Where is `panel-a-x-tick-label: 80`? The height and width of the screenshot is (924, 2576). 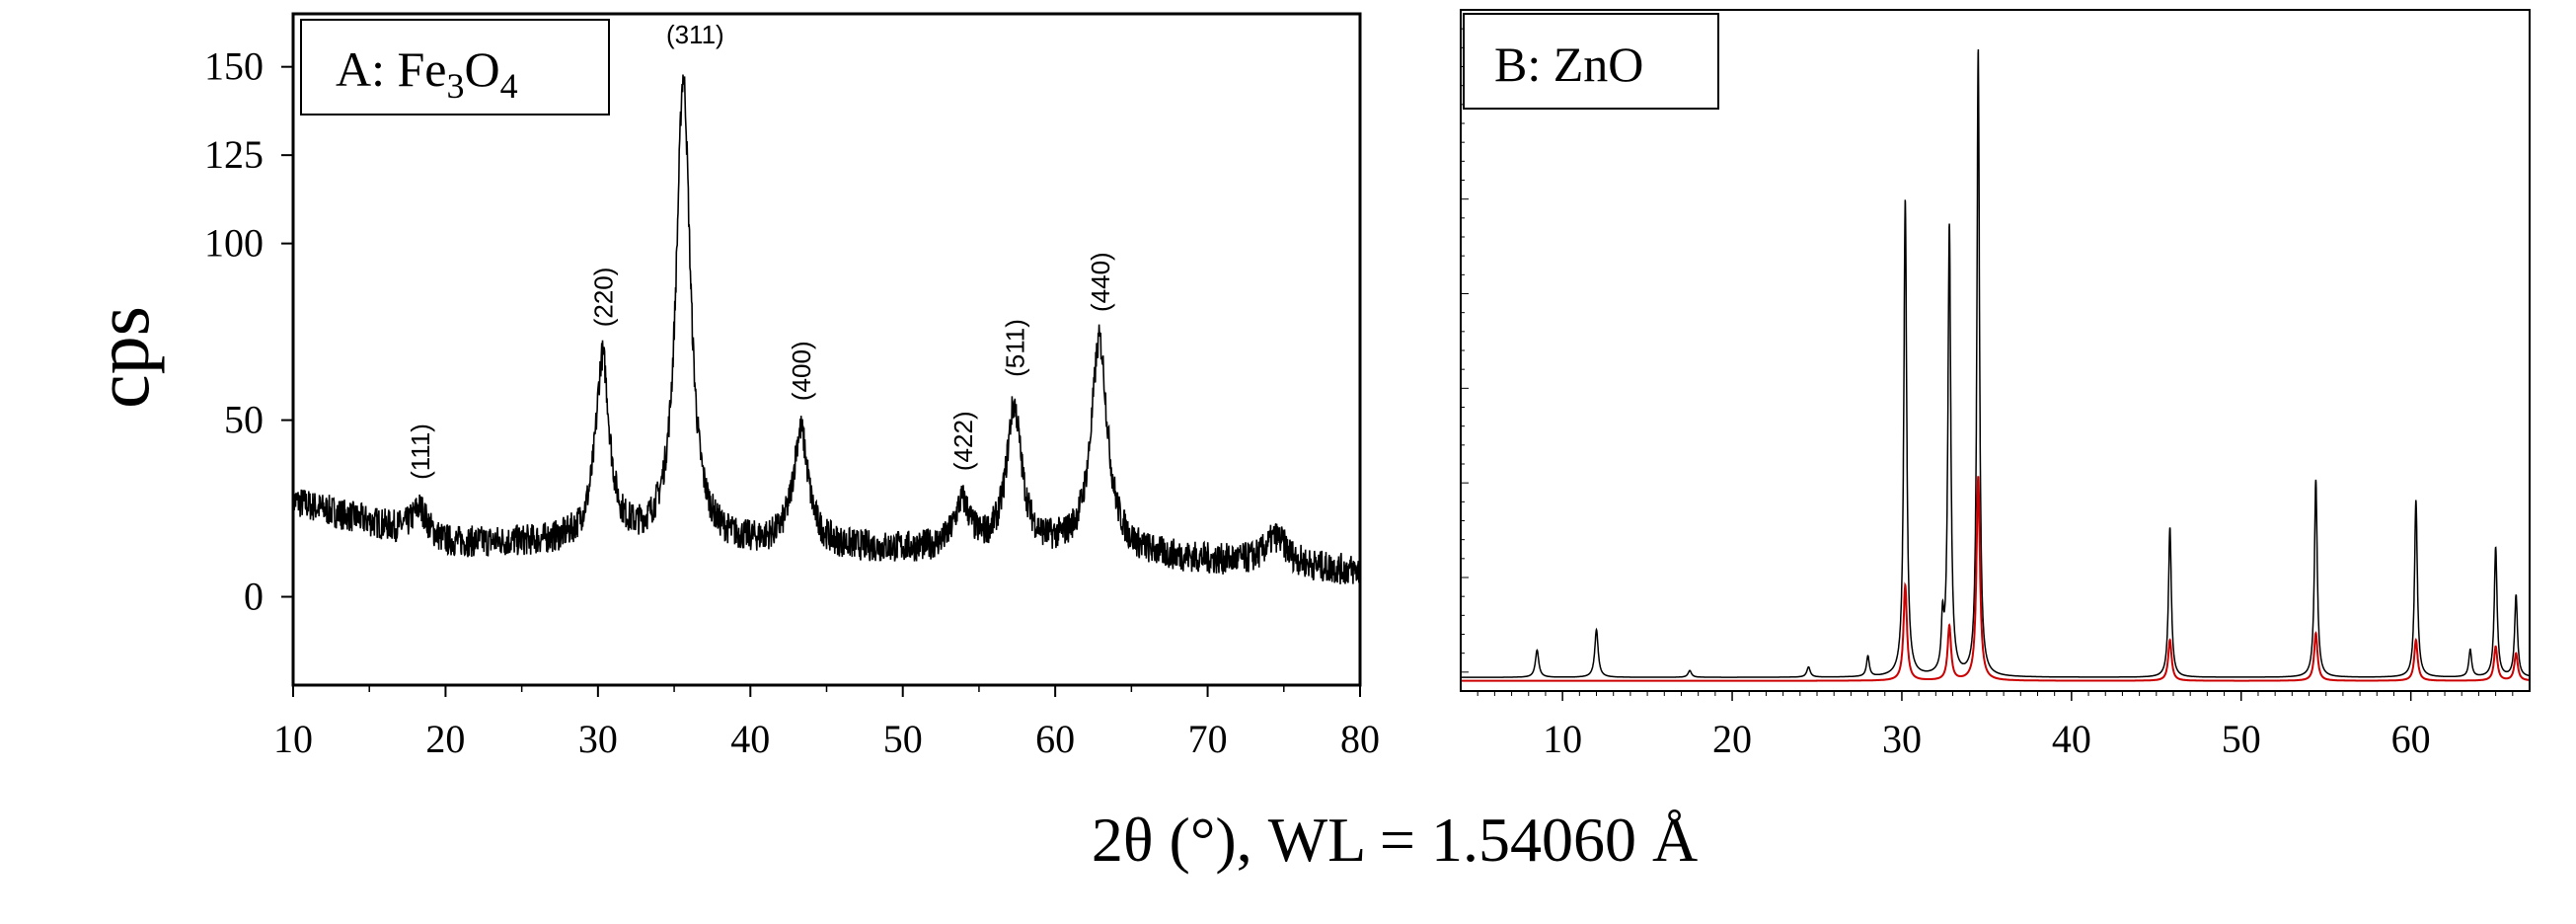
panel-a-x-tick-label: 80 is located at coordinates (1360, 739).